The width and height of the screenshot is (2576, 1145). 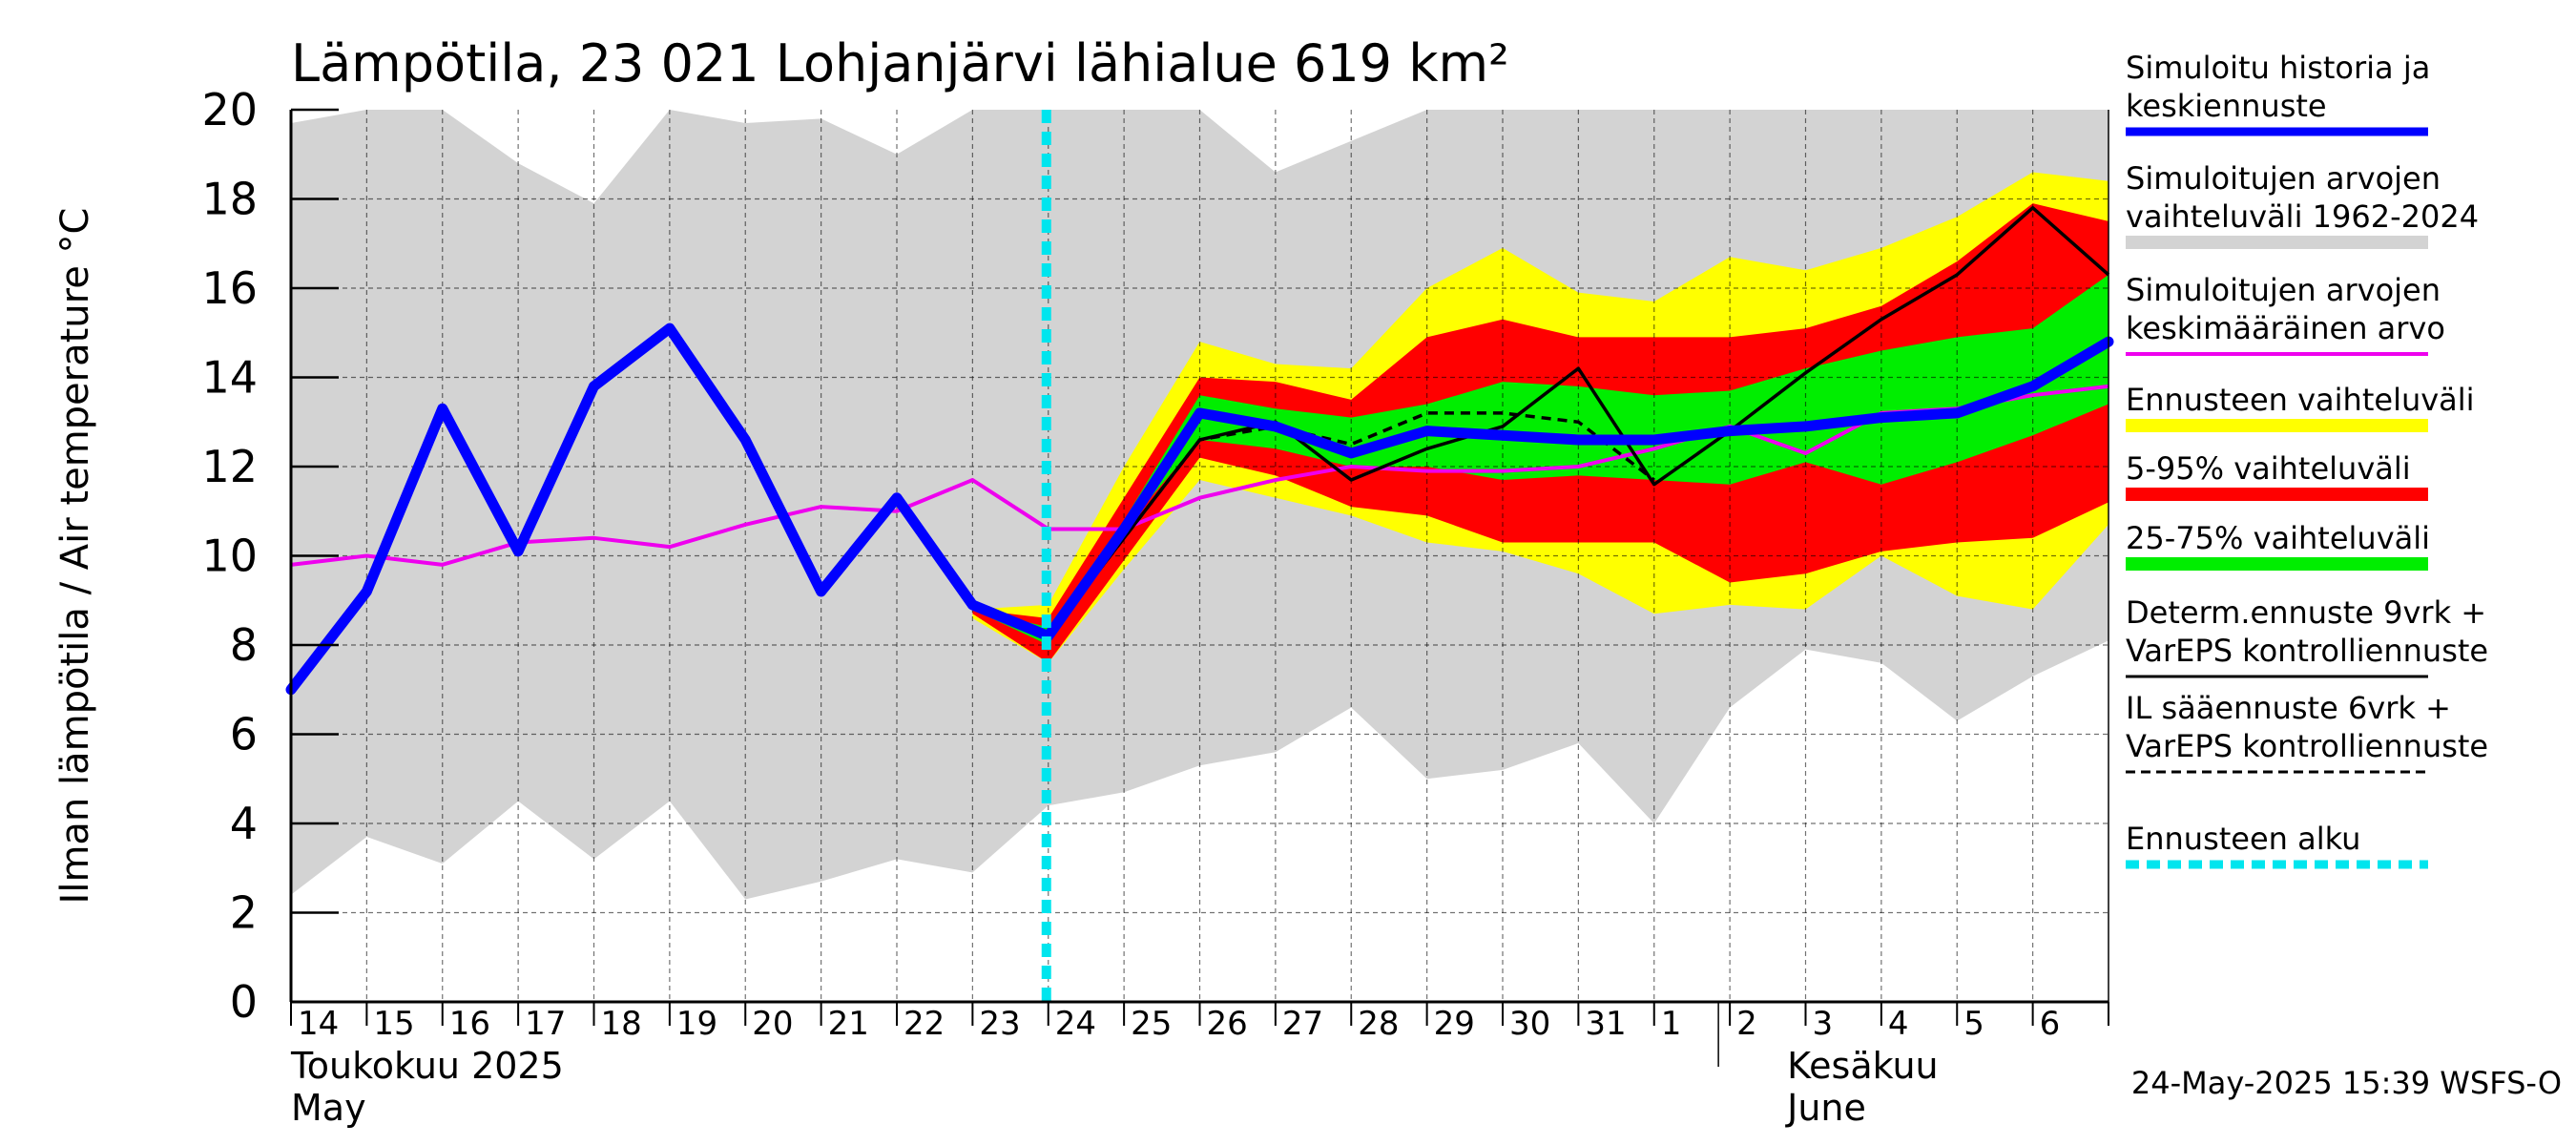 What do you see at coordinates (244, 1002) in the screenshot?
I see `y-tick-label: 0` at bounding box center [244, 1002].